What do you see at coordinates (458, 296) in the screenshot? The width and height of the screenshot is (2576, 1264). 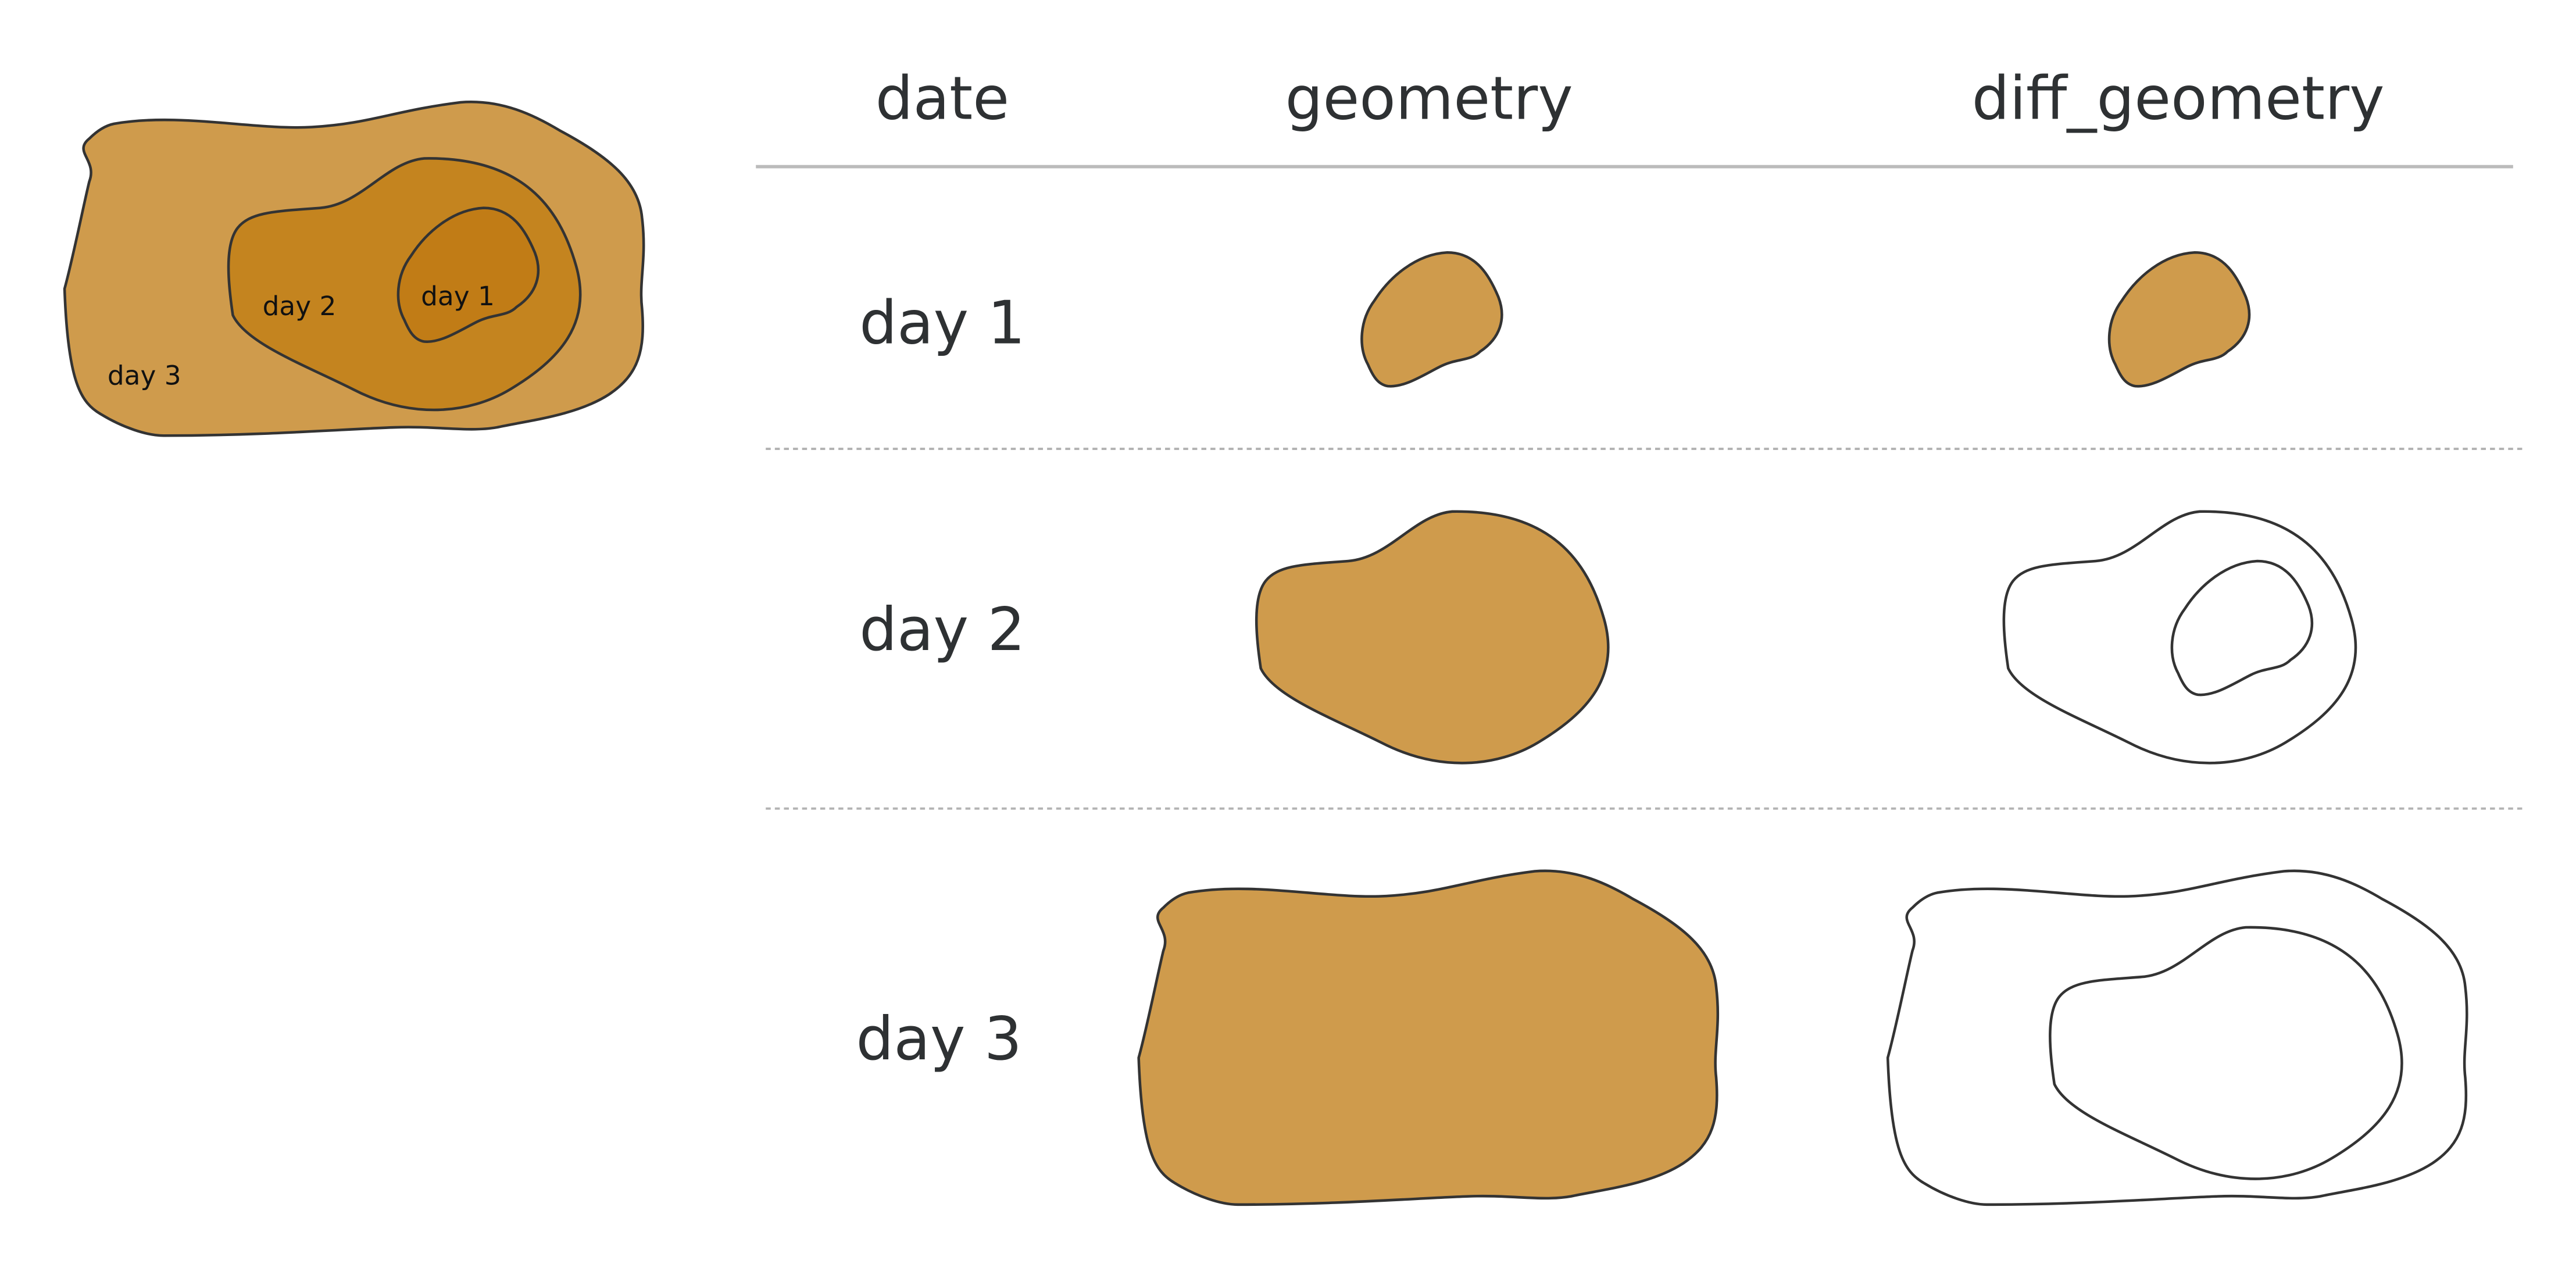 I see `inset-label-day1: day 1` at bounding box center [458, 296].